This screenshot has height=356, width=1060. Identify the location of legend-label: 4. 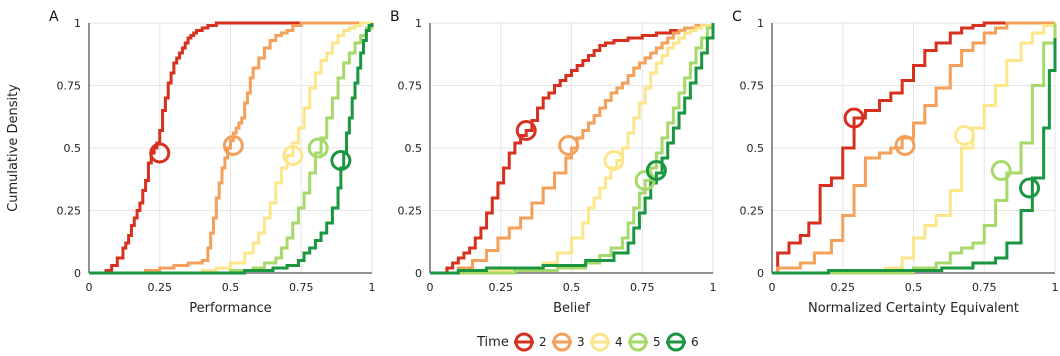
(619, 342).